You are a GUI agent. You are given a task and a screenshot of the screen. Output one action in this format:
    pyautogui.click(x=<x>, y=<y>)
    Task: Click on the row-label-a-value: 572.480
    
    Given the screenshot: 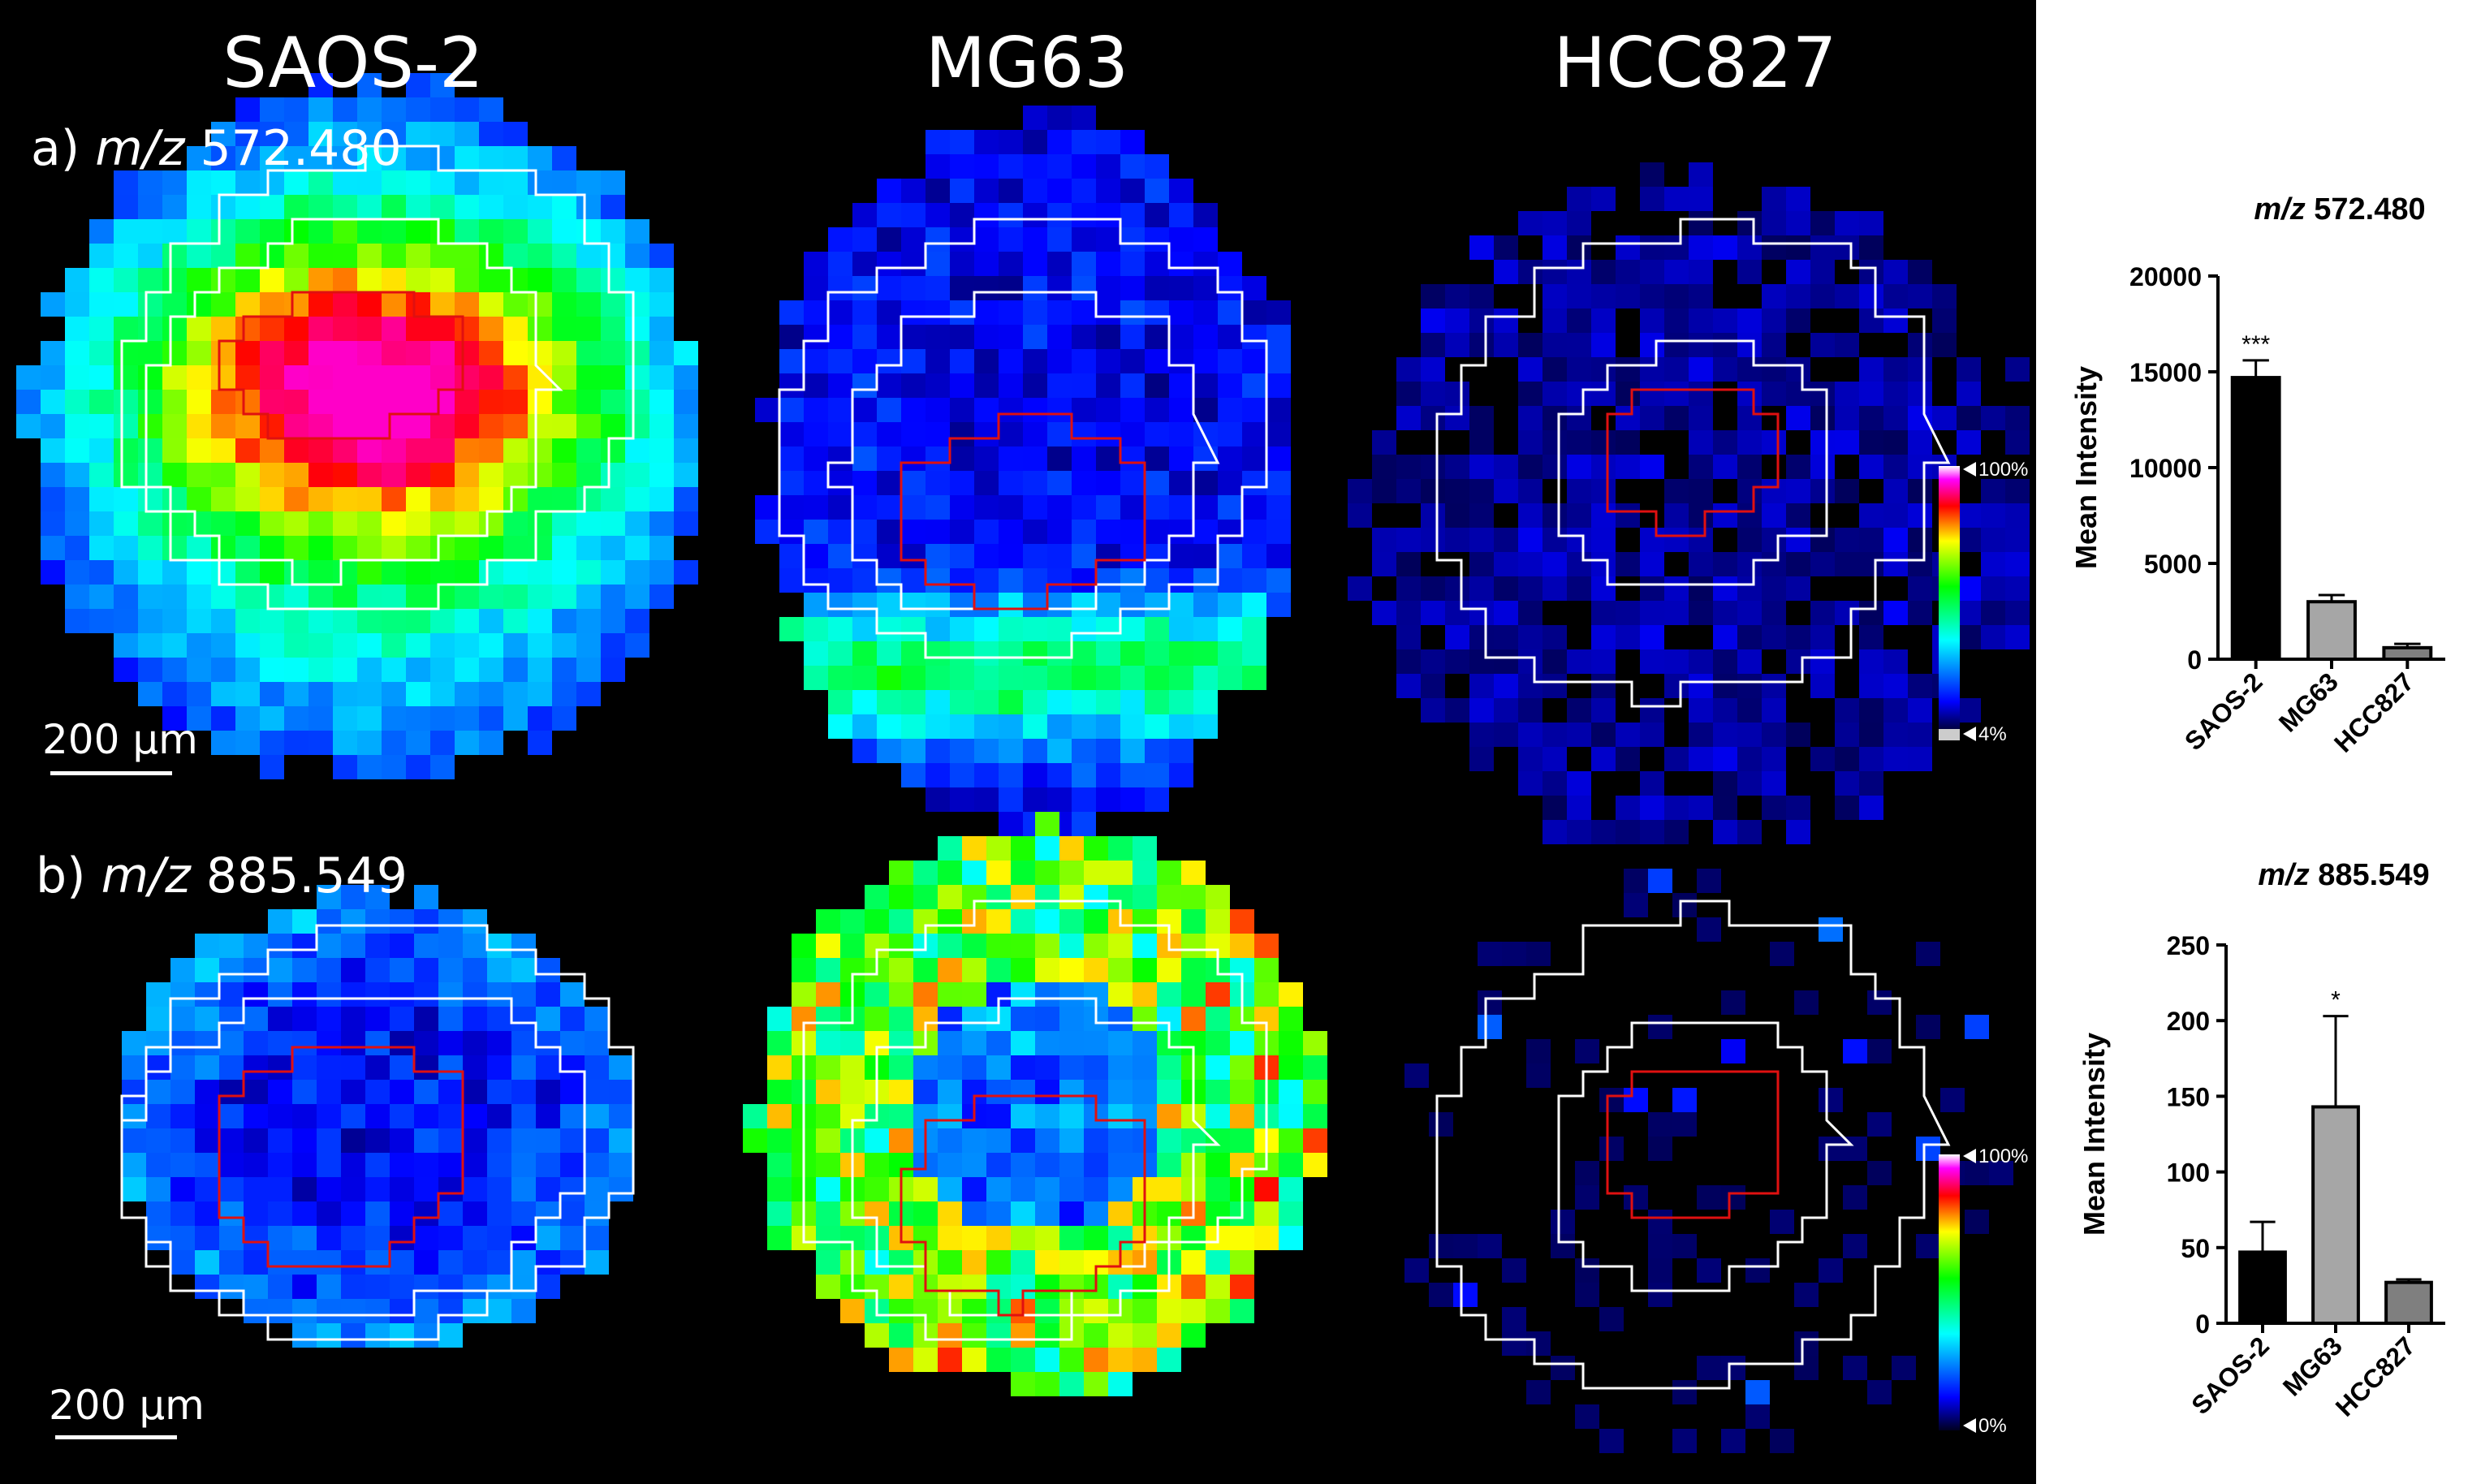 What is the action you would take?
    pyautogui.click(x=301, y=148)
    